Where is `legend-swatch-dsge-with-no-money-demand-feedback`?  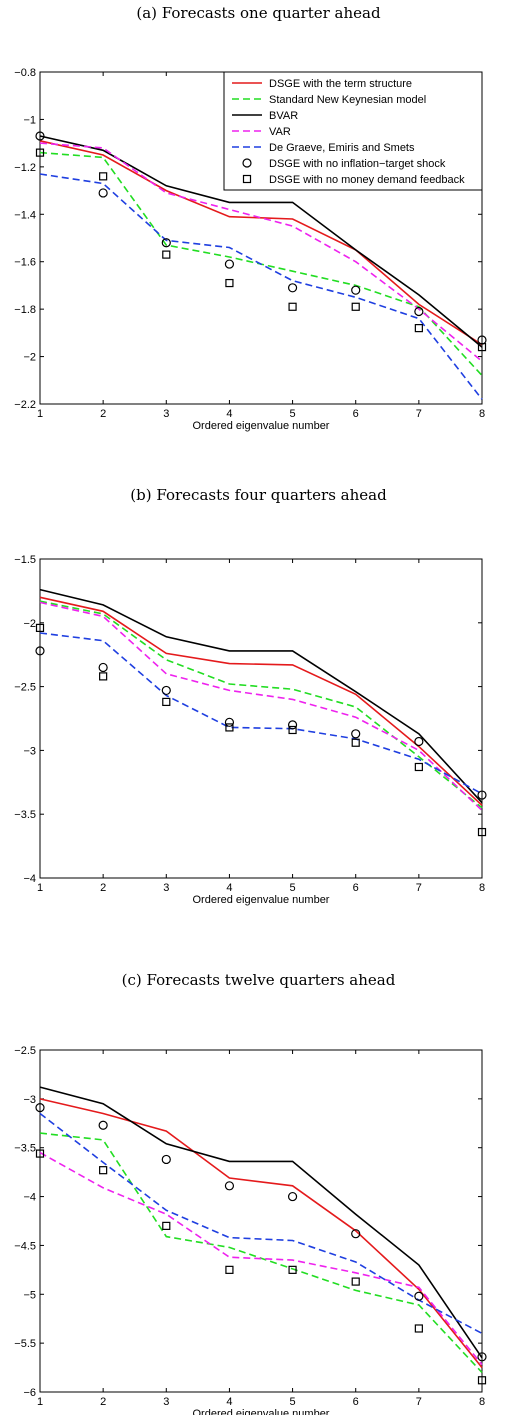
legend-swatch-dsge-with-no-money-demand-feedback is located at coordinates (247, 179).